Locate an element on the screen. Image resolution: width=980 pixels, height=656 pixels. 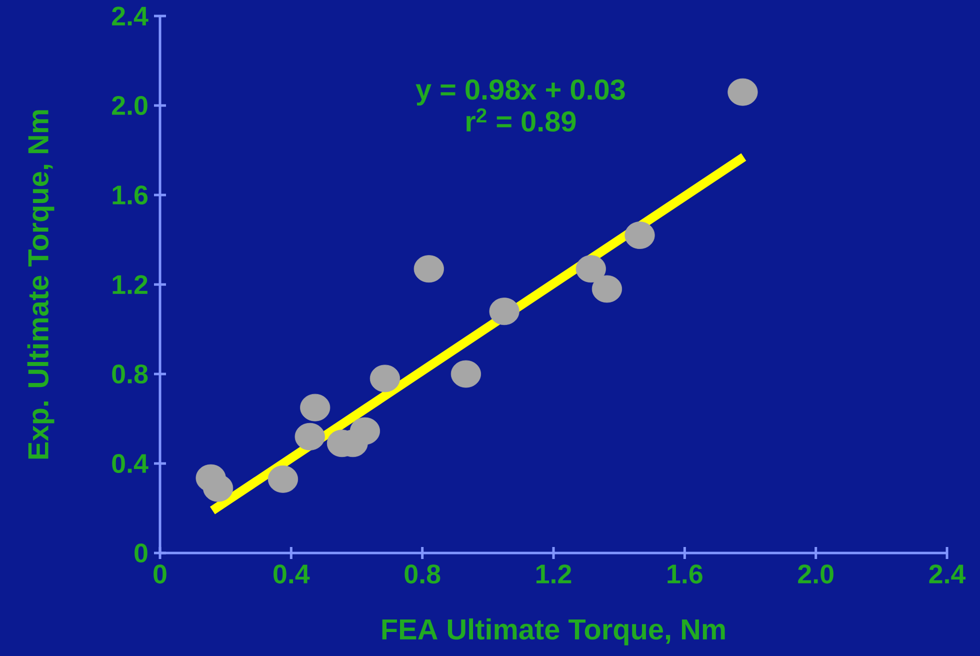
x-tick-label: 1.6 is located at coordinates (685, 574).